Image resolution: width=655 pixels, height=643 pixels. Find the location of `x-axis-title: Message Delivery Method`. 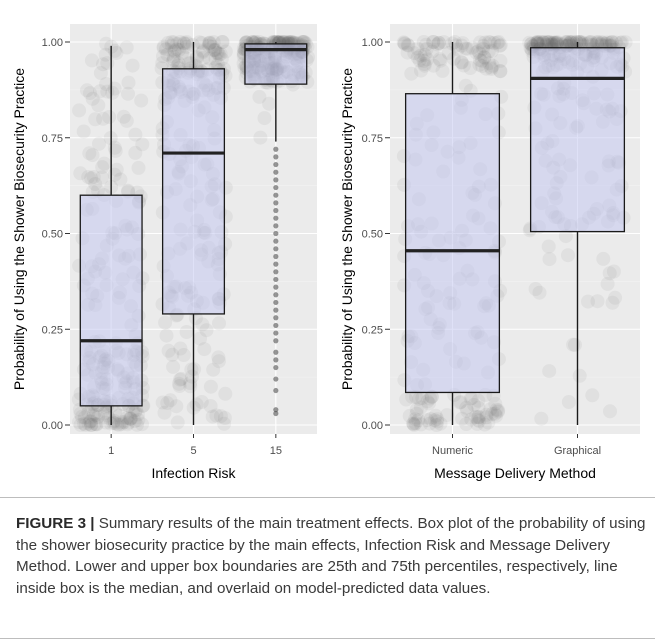

x-axis-title: Message Delivery Method is located at coordinates (515, 473).